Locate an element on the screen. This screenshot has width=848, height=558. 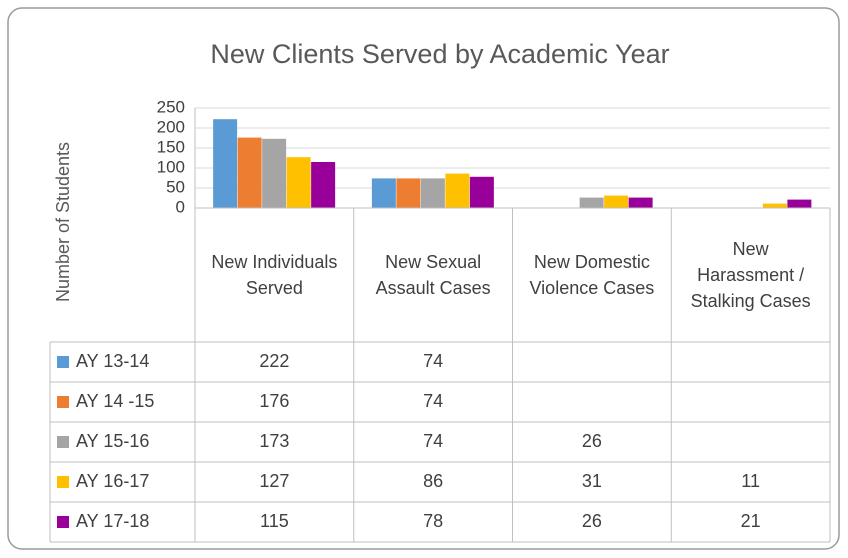
category-cell: New Individuals Served is located at coordinates (274, 275).